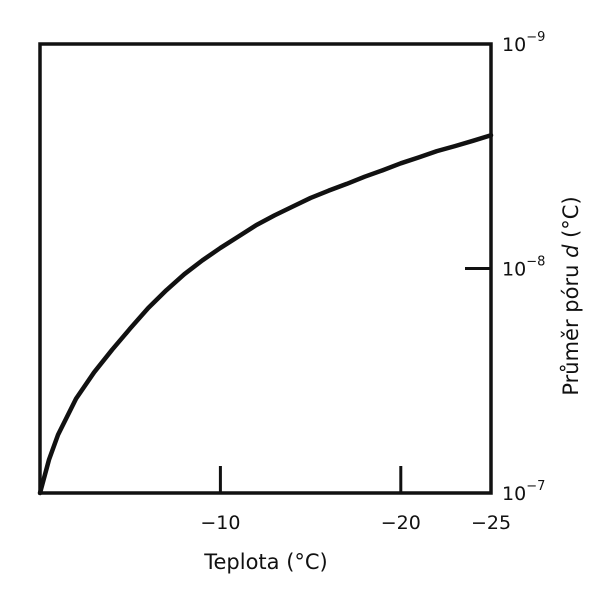 The image size is (600, 595). I want to click on x-tick-label: −25, so click(491, 523).